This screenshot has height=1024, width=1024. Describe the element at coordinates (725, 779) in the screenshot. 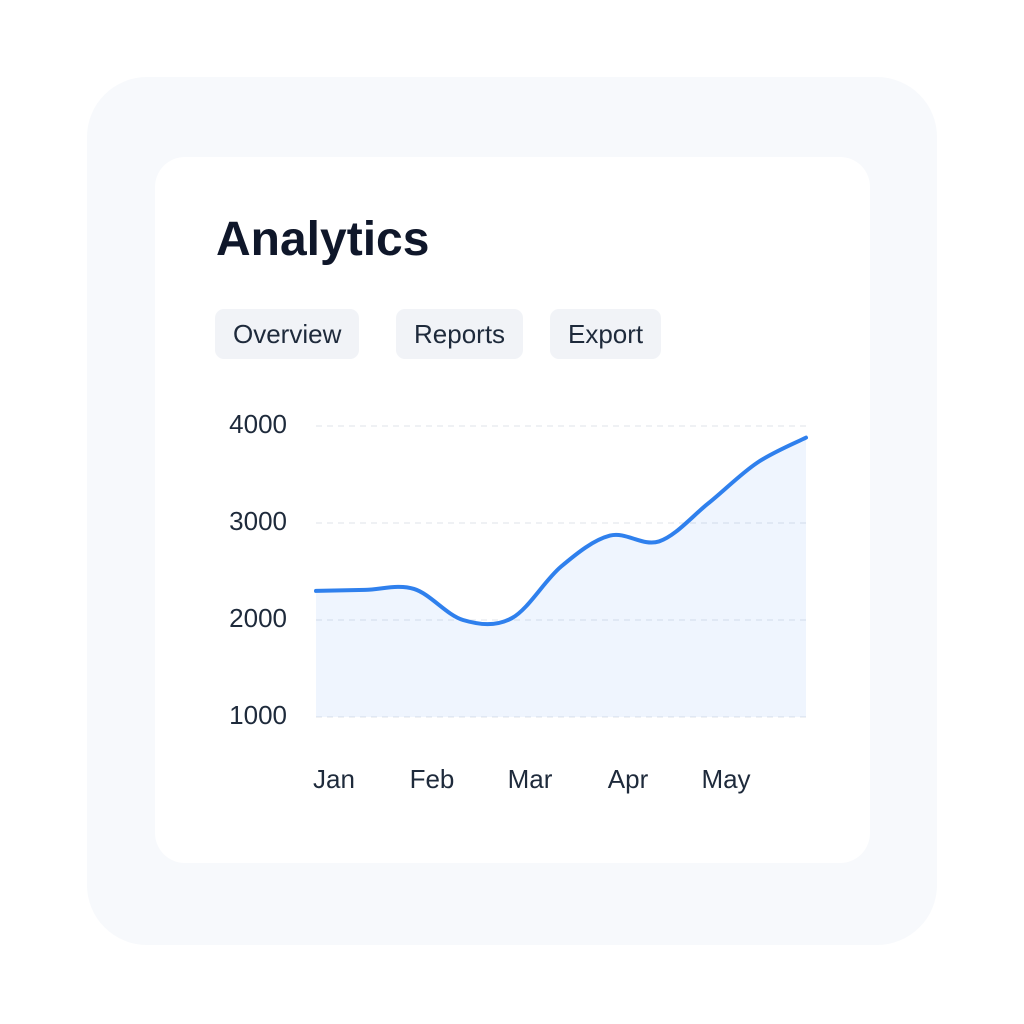

I see `x-tick-label: May` at that location.